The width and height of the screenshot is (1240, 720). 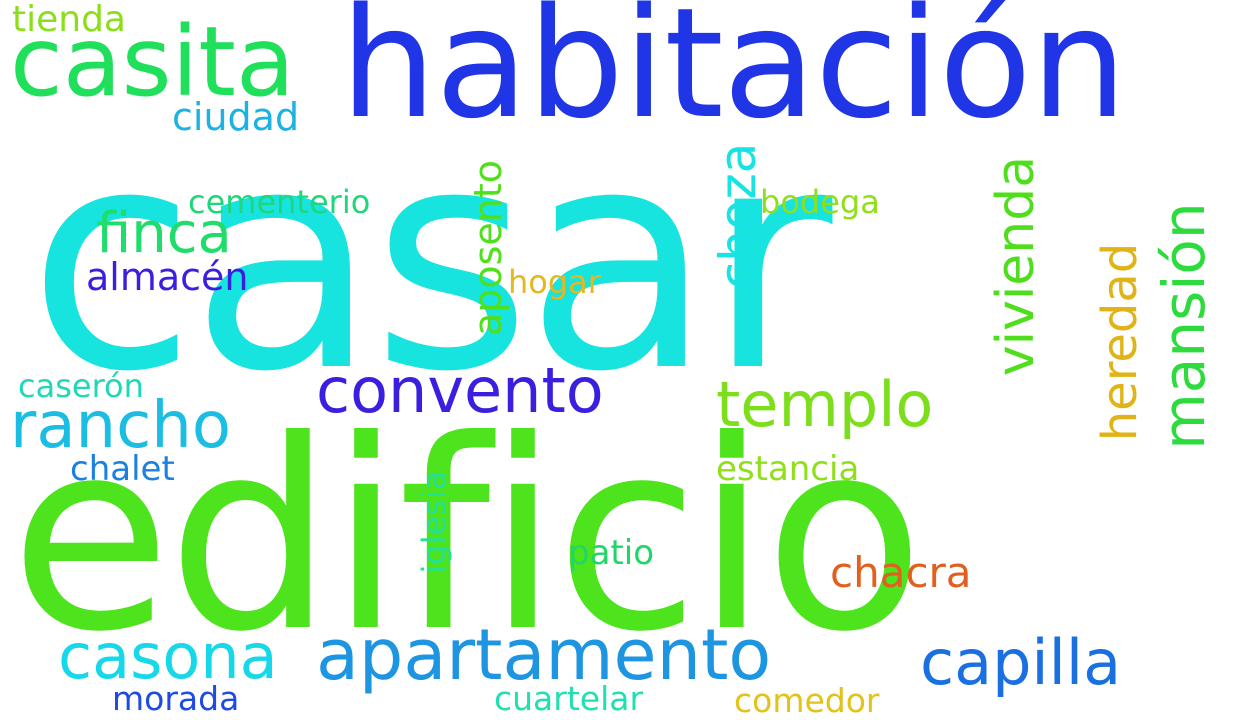 What do you see at coordinates (122, 469) in the screenshot?
I see `word-chalet: chalet` at bounding box center [122, 469].